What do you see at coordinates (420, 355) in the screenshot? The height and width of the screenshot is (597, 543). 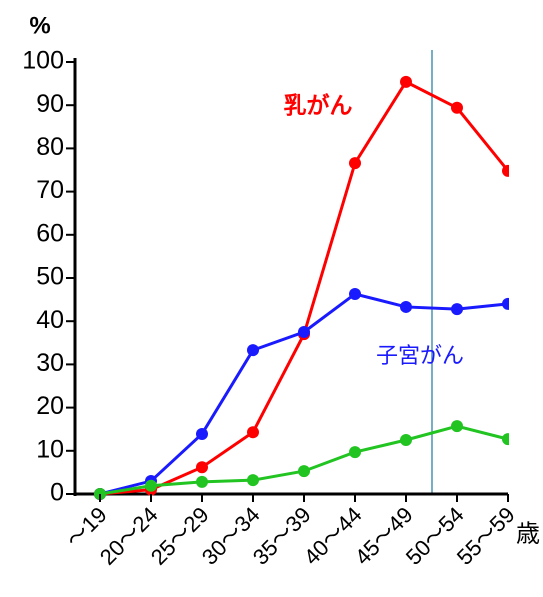 I see `series-annotation: 子宮がん` at bounding box center [420, 355].